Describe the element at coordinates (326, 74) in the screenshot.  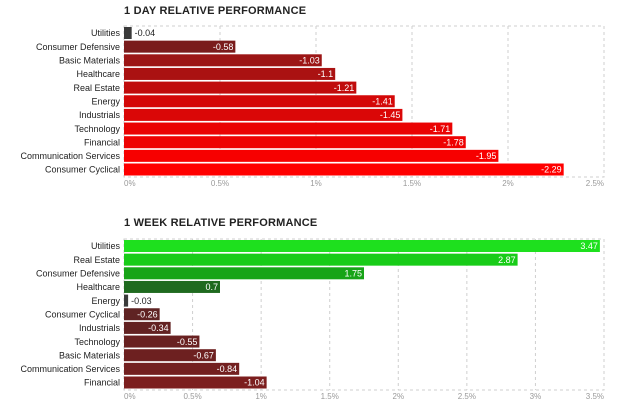
I see `bar-value-label-1-day: -1.1` at that location.